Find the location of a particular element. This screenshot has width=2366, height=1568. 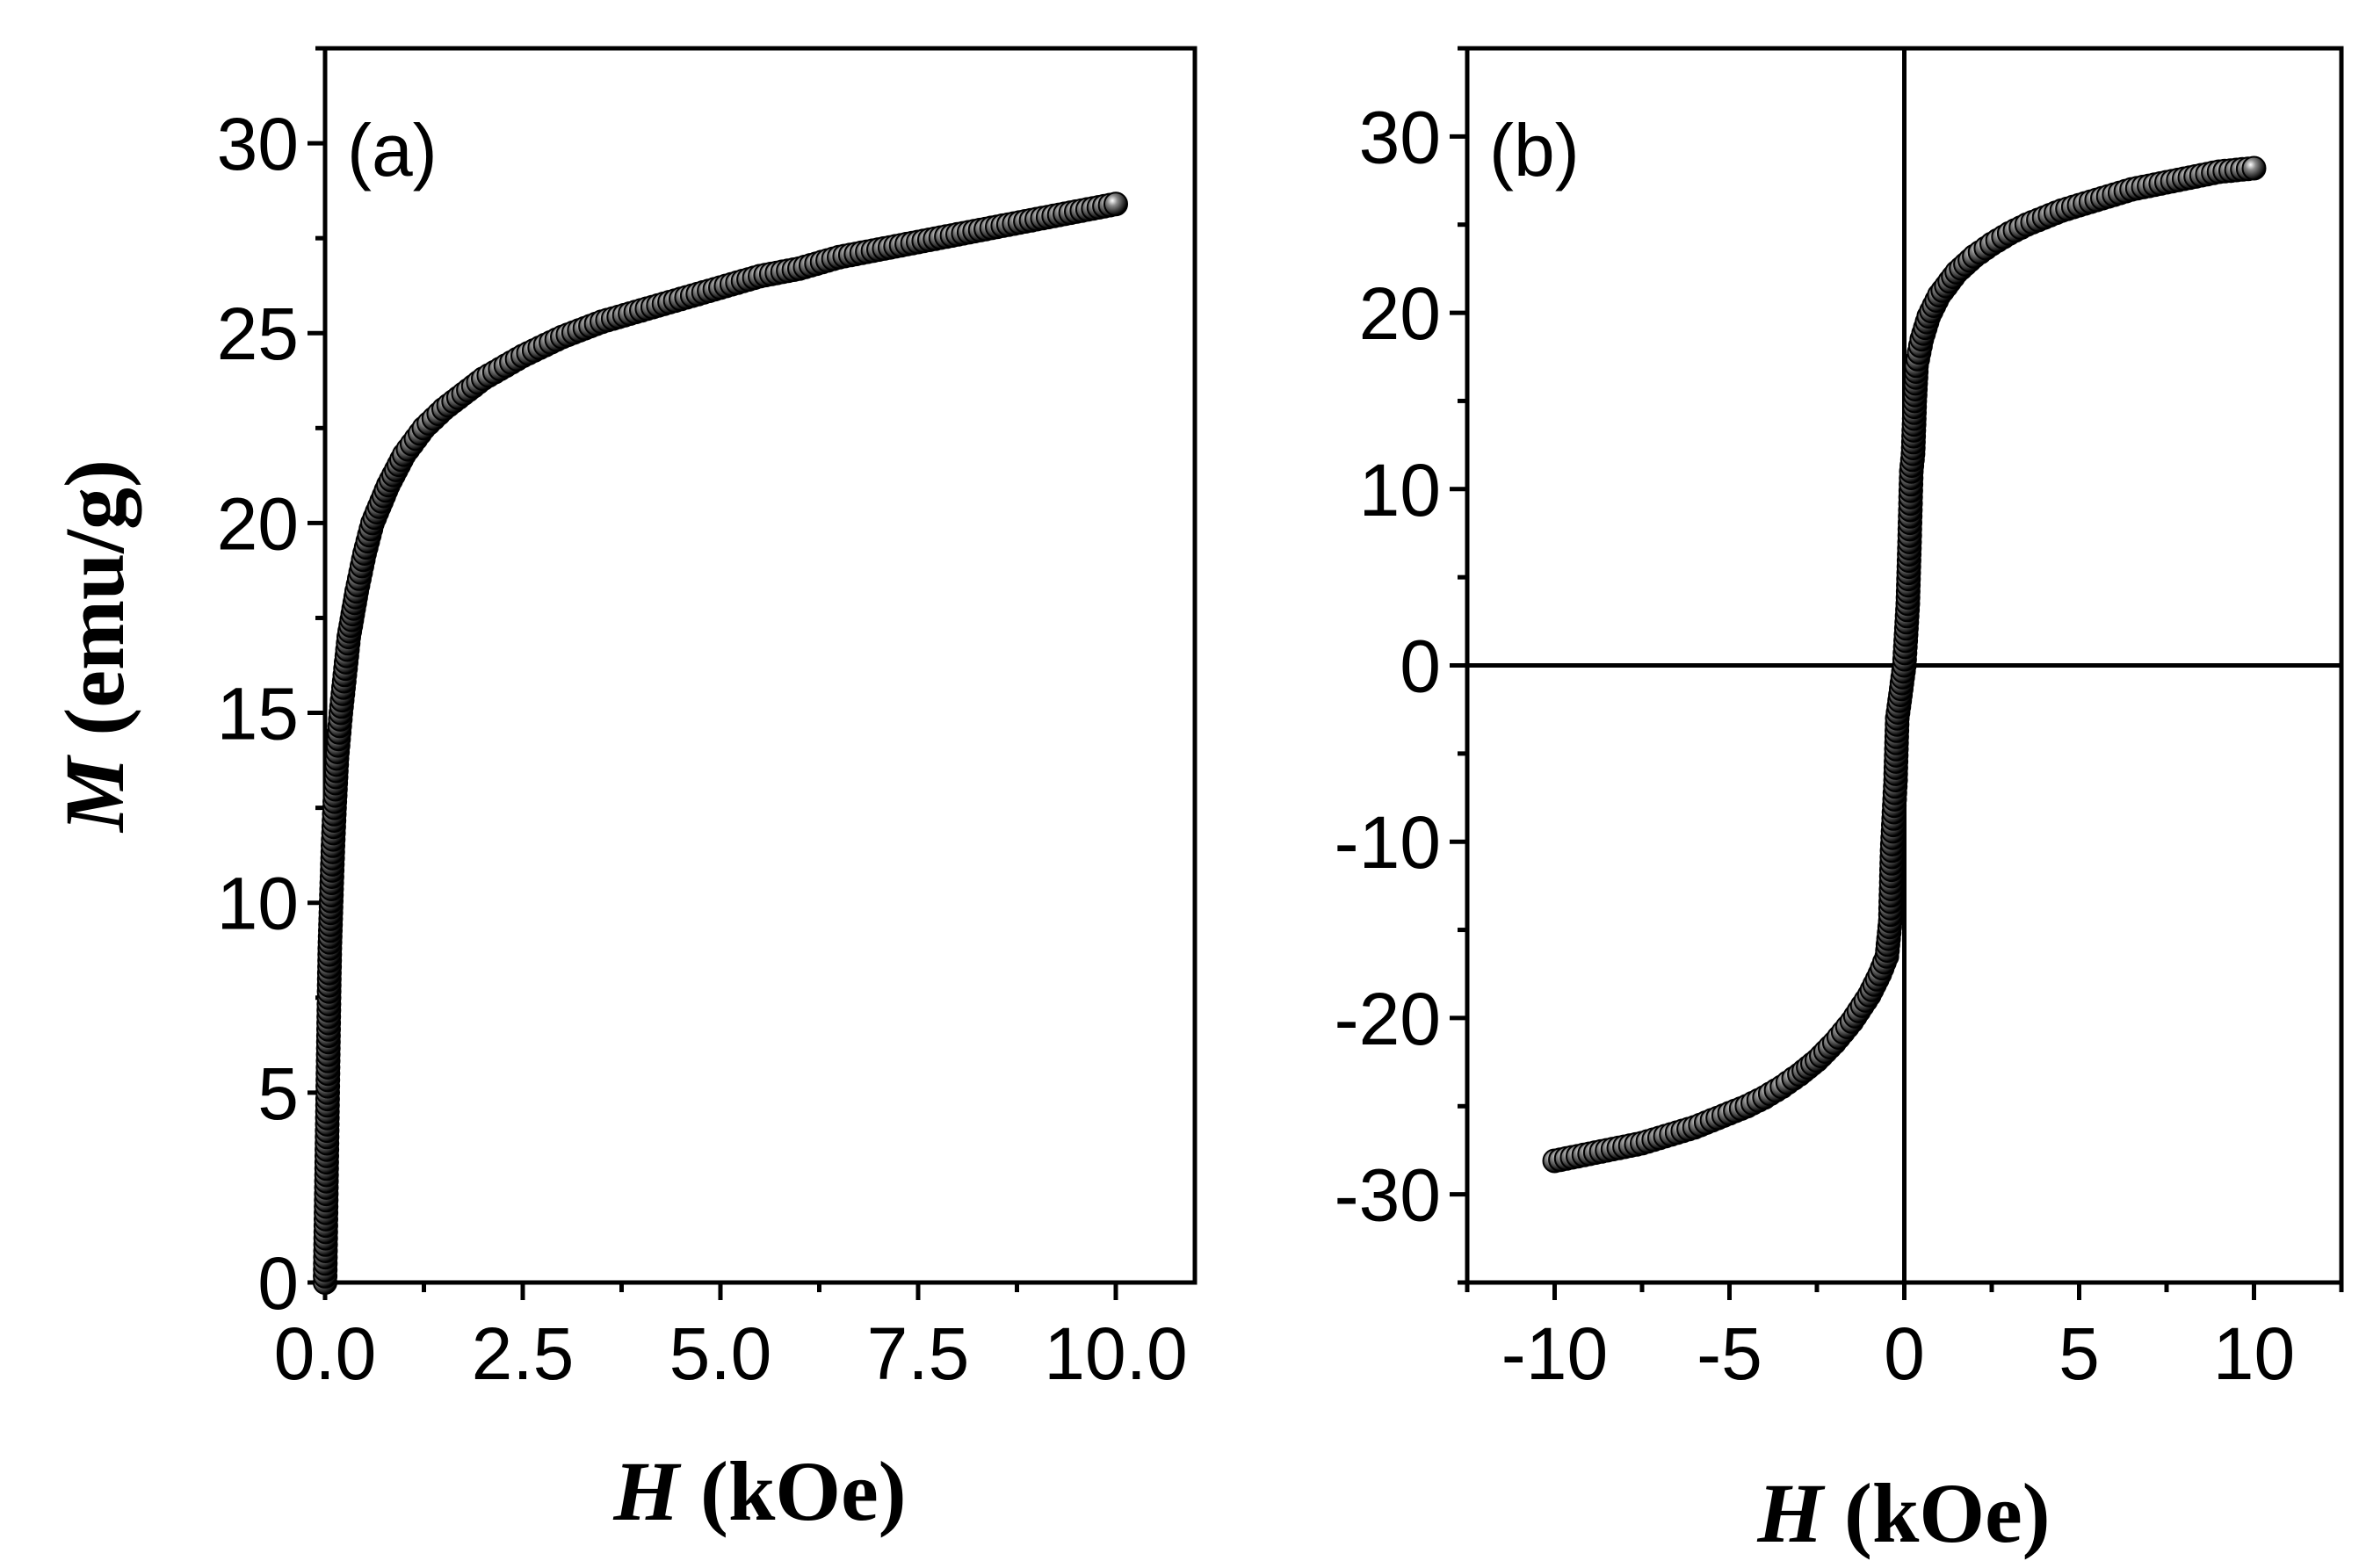

panel-a-y-tick-label: 25 is located at coordinates (258, 334).